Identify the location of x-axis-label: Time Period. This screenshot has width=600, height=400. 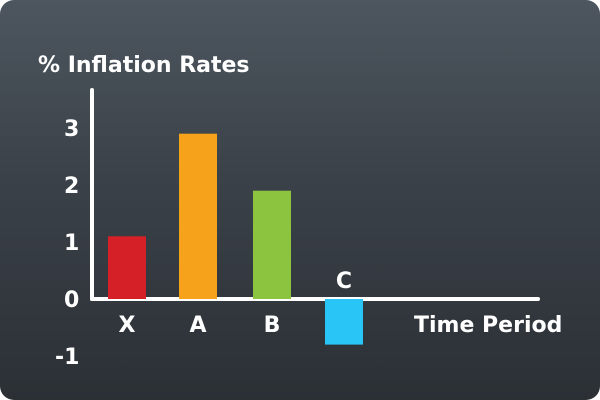
(488, 325).